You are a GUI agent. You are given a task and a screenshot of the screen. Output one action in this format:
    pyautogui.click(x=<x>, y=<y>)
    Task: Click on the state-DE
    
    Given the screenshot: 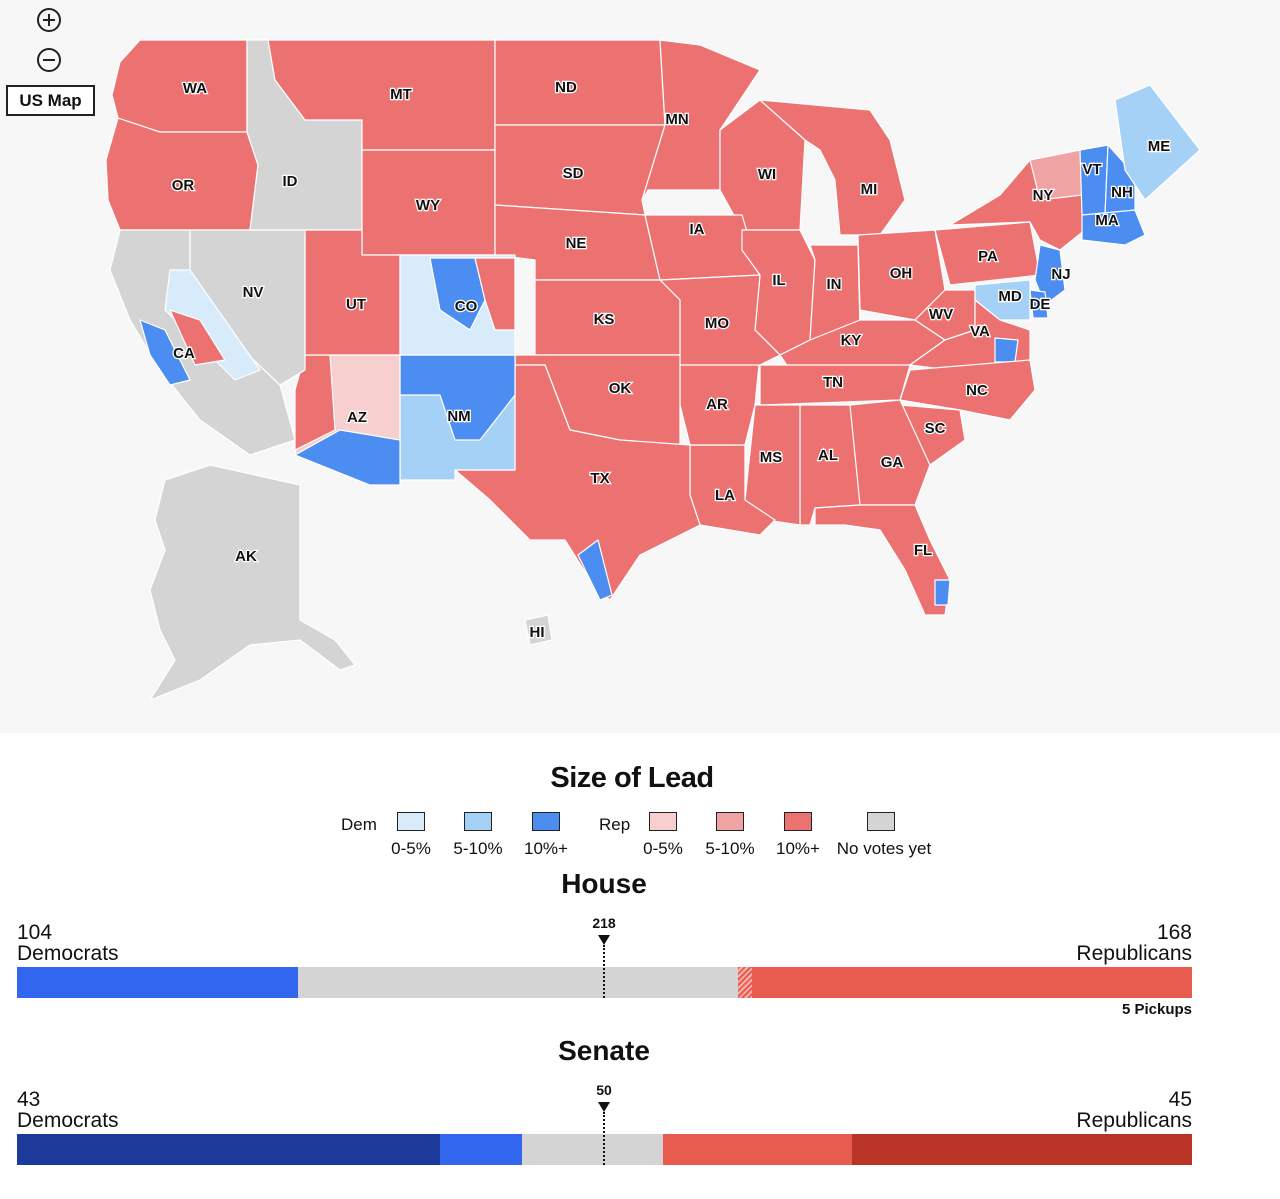 What is the action you would take?
    pyautogui.click(x=1039, y=304)
    